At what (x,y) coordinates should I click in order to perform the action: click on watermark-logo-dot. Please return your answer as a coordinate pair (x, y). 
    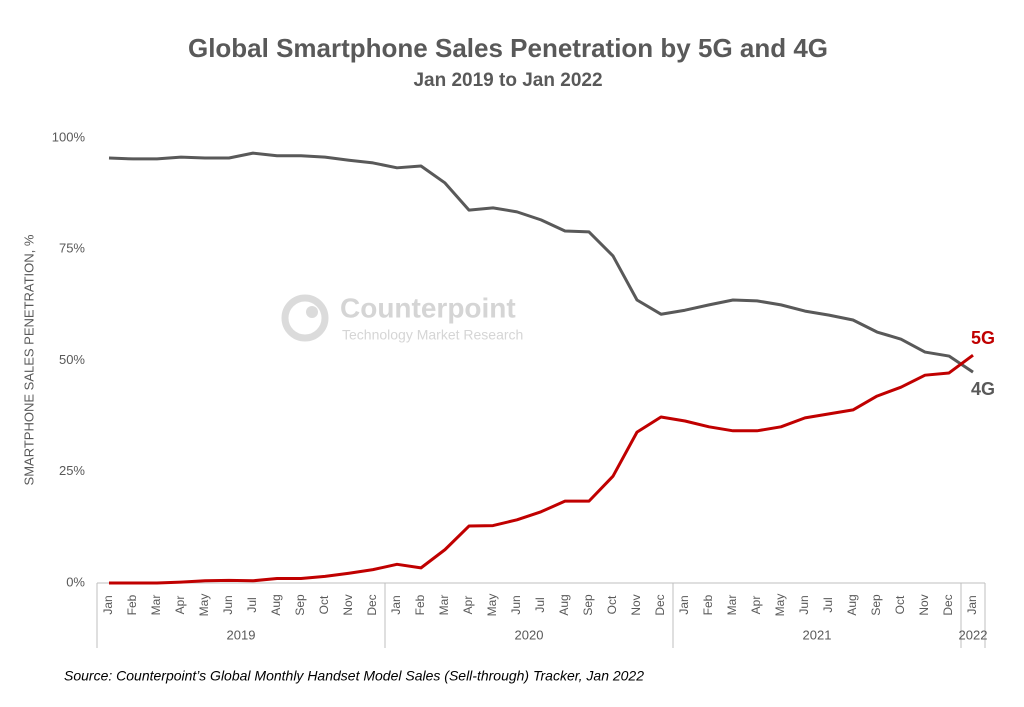
    Looking at the image, I should click on (312, 312).